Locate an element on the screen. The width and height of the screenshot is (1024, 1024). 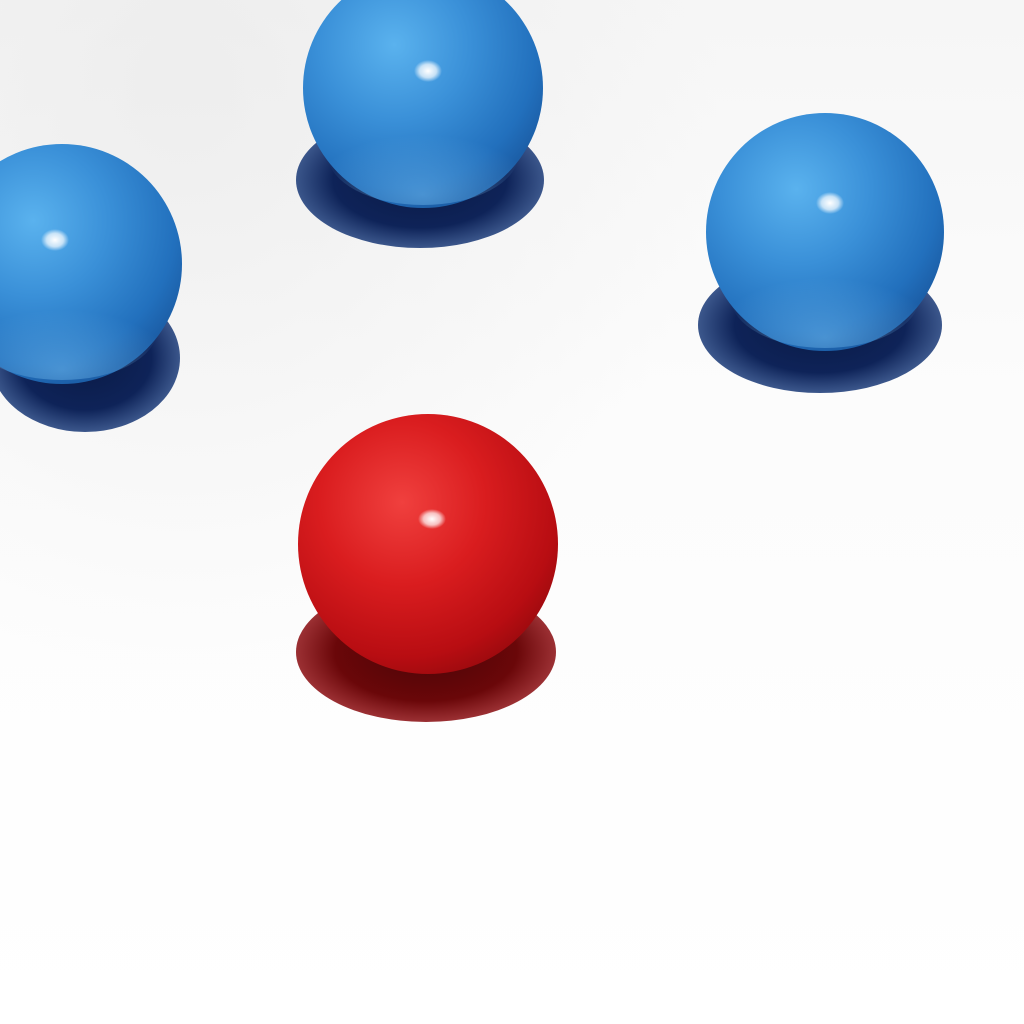
blue-ball-left is located at coordinates (91, 288).